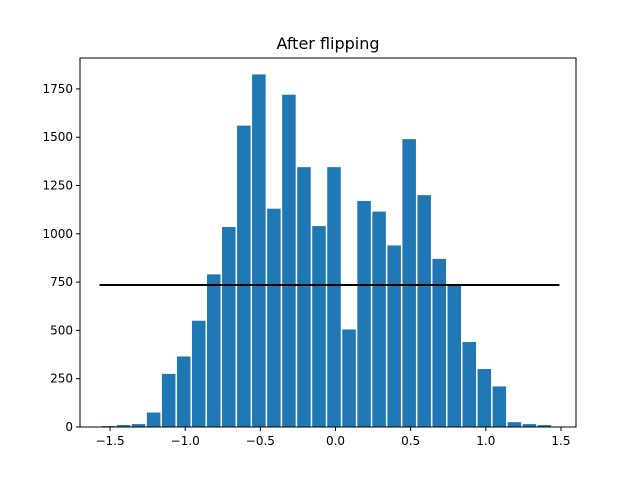  What do you see at coordinates (327, 43) in the screenshot?
I see `chart-title: After flipping` at bounding box center [327, 43].